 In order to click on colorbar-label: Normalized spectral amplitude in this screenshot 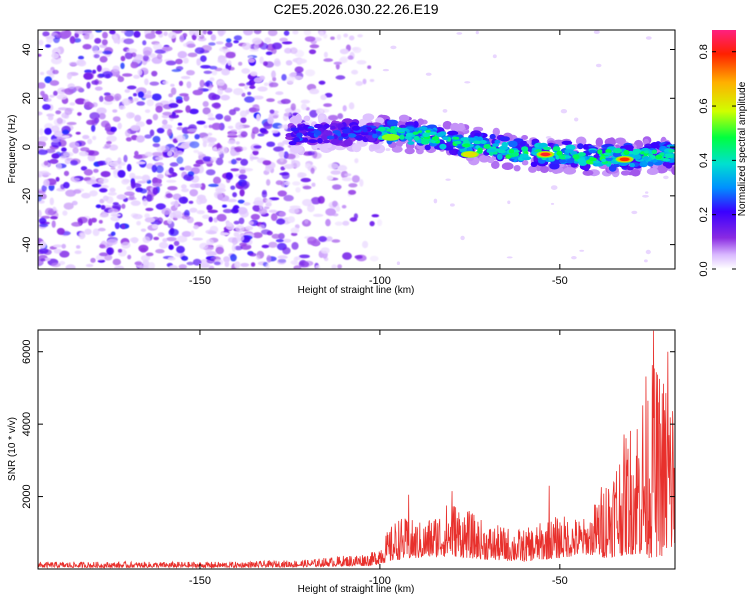, I will do `click(742, 148)`.